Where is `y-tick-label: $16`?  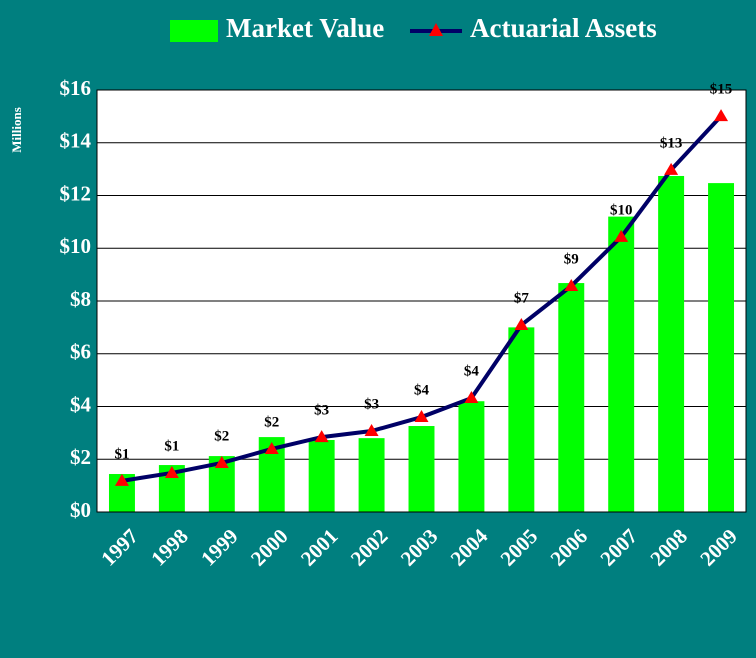 y-tick-label: $16 is located at coordinates (76, 88).